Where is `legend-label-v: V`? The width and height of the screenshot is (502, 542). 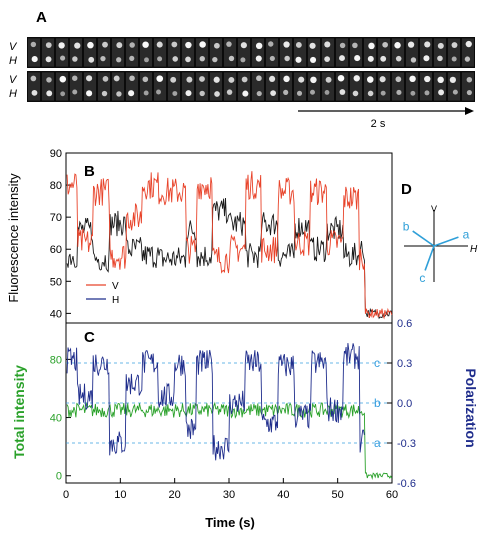 legend-label-v: V is located at coordinates (115, 286).